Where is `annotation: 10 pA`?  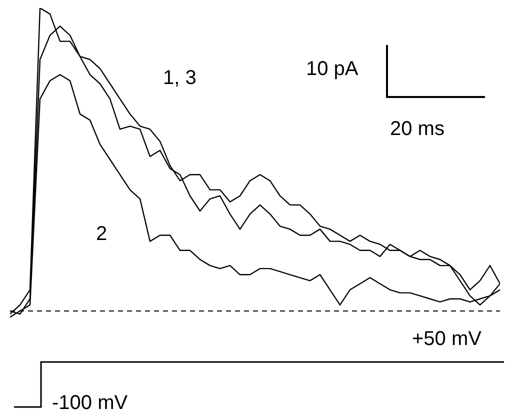
annotation: 10 pA is located at coordinates (332, 69).